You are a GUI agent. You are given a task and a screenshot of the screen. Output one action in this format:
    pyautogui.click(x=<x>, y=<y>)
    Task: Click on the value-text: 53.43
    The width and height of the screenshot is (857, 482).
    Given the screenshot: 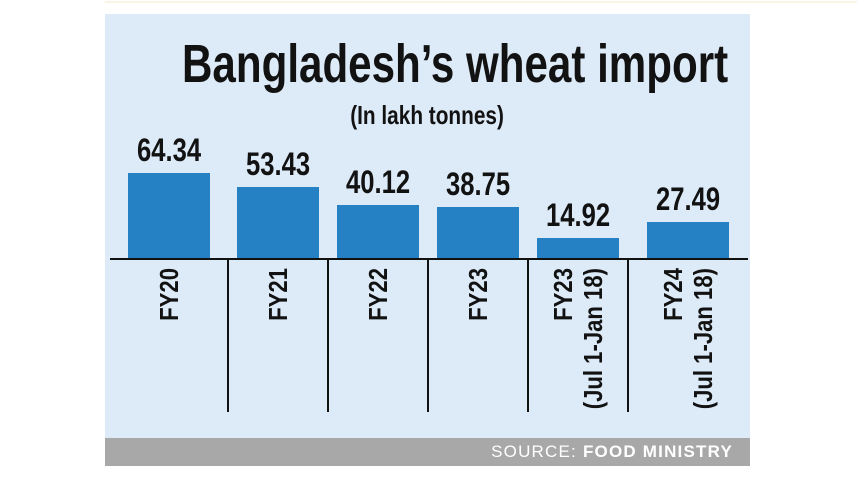 What is the action you would take?
    pyautogui.click(x=278, y=164)
    